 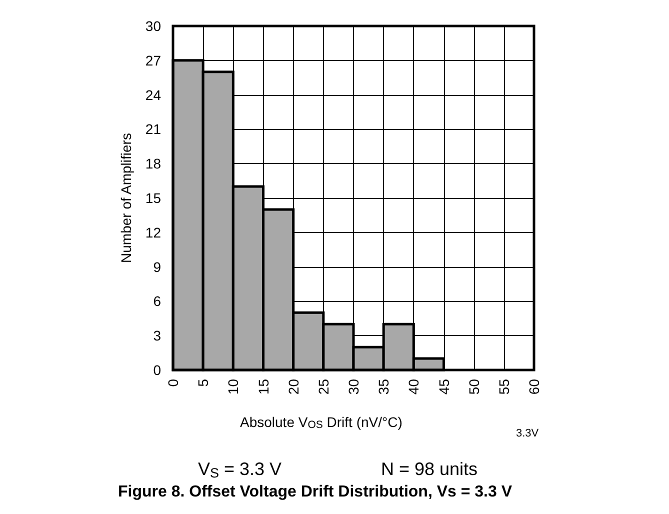 What do you see at coordinates (157, 301) in the screenshot?
I see `y-tick-label: 6` at bounding box center [157, 301].